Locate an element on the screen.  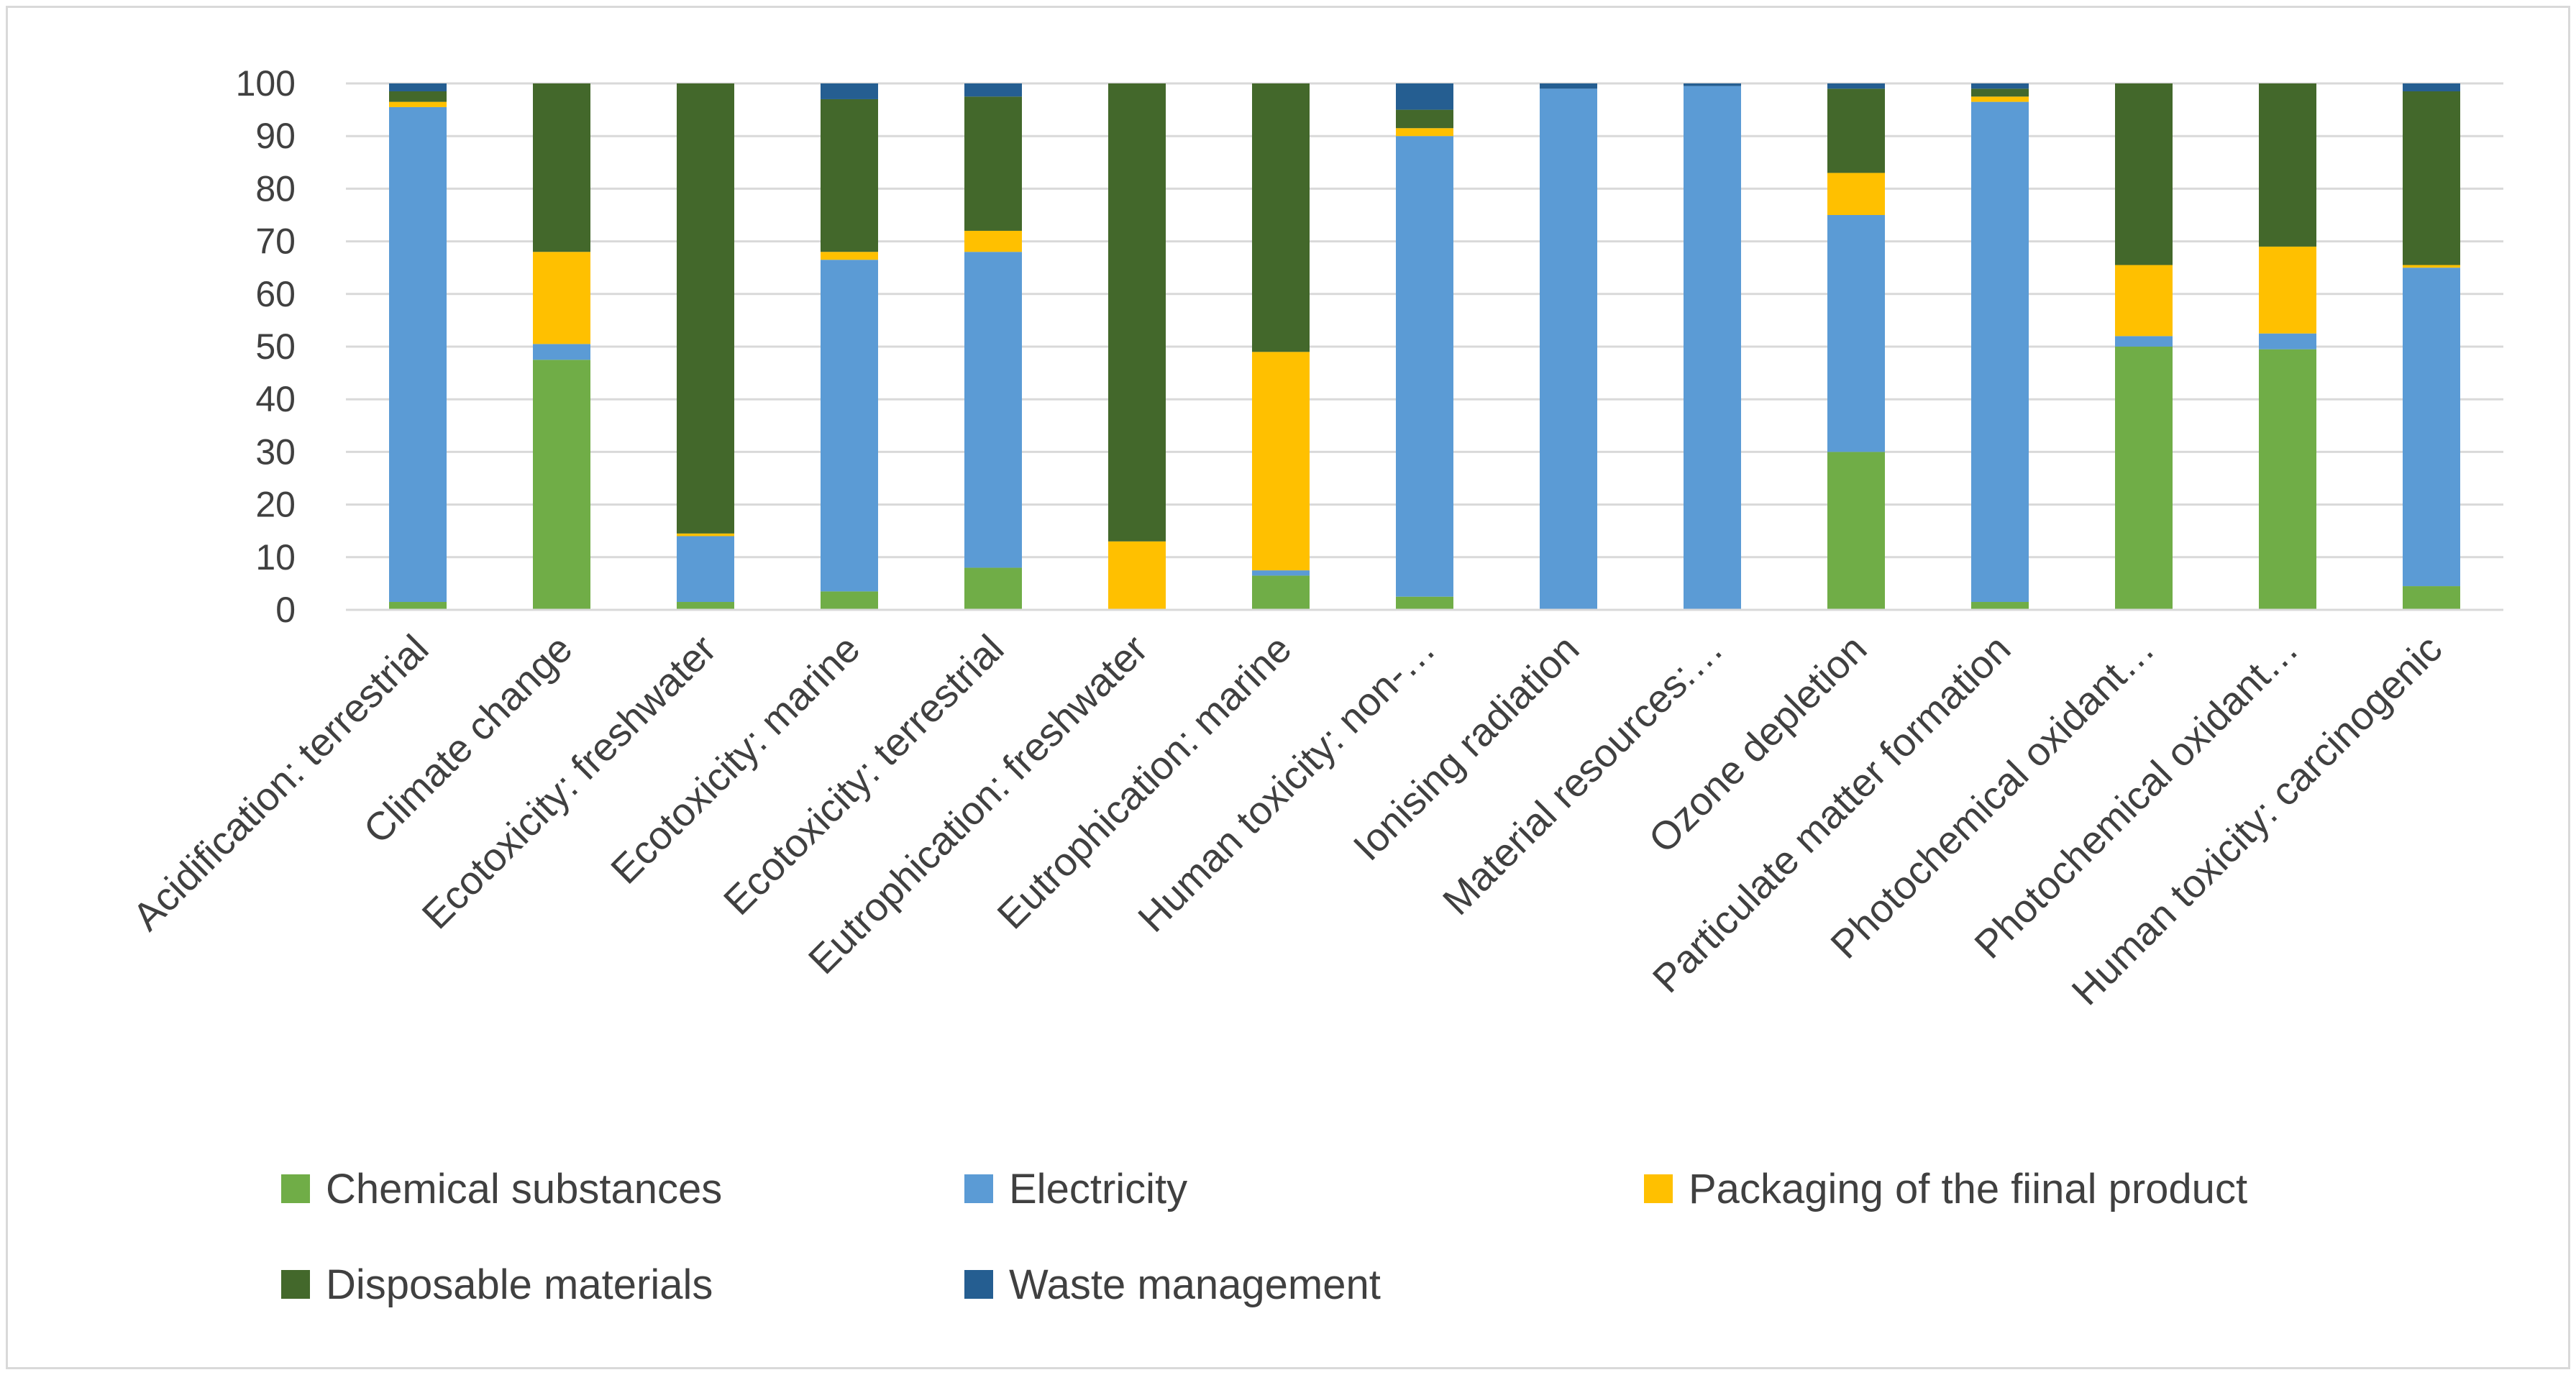
y-tick-label: 50 is located at coordinates (275, 346).